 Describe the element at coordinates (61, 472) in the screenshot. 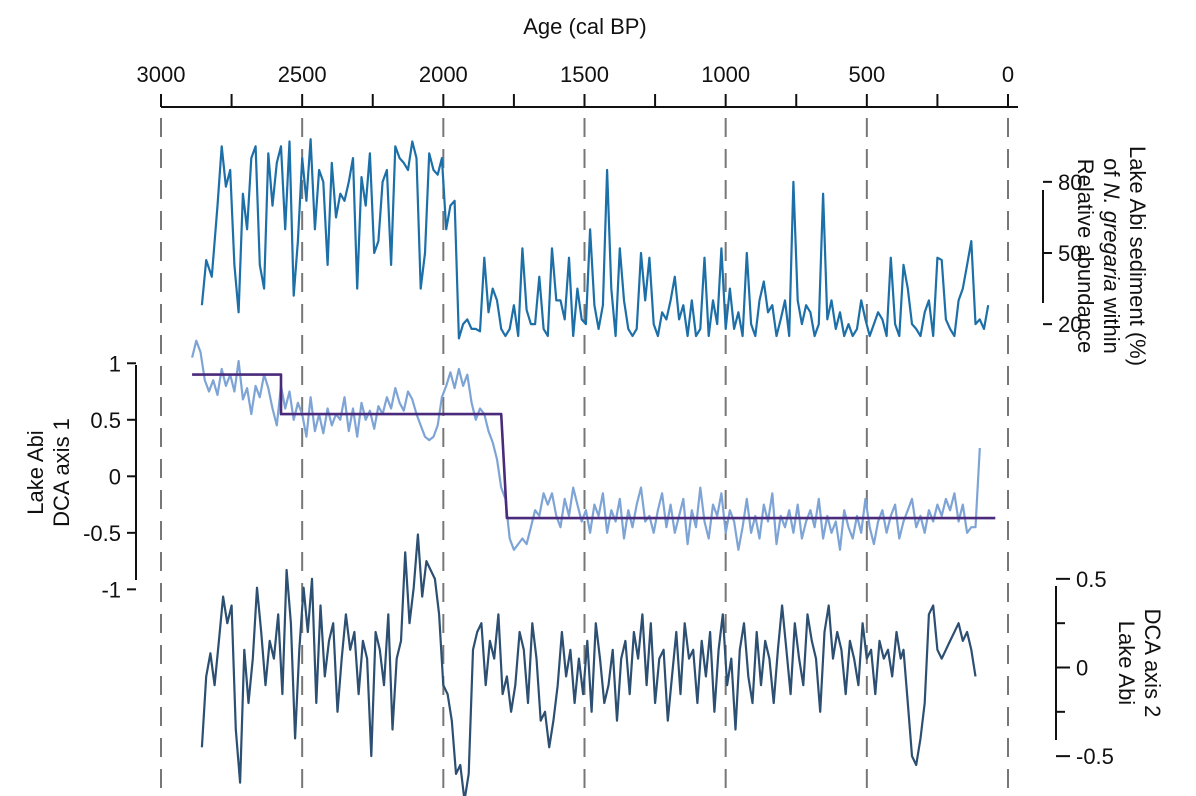

I see `dca1-title-line: DCA axis 1` at that location.